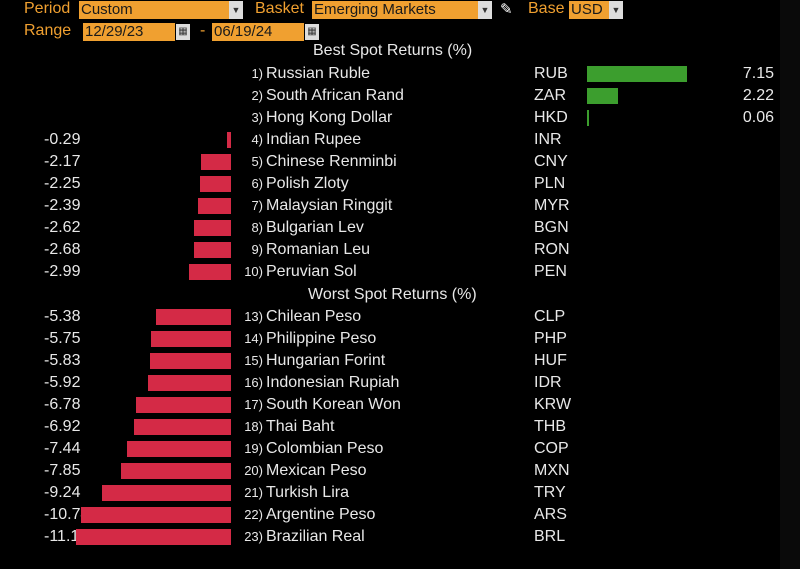  Describe the element at coordinates (548, 139) in the screenshot. I see `currency-code: INR` at that location.